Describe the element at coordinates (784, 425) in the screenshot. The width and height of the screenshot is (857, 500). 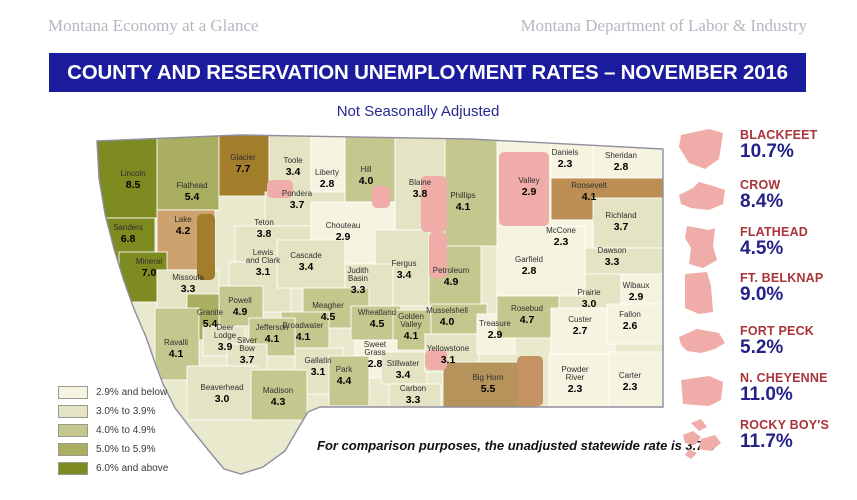
I see `reservation-name: ROCKY BOY'S` at that location.